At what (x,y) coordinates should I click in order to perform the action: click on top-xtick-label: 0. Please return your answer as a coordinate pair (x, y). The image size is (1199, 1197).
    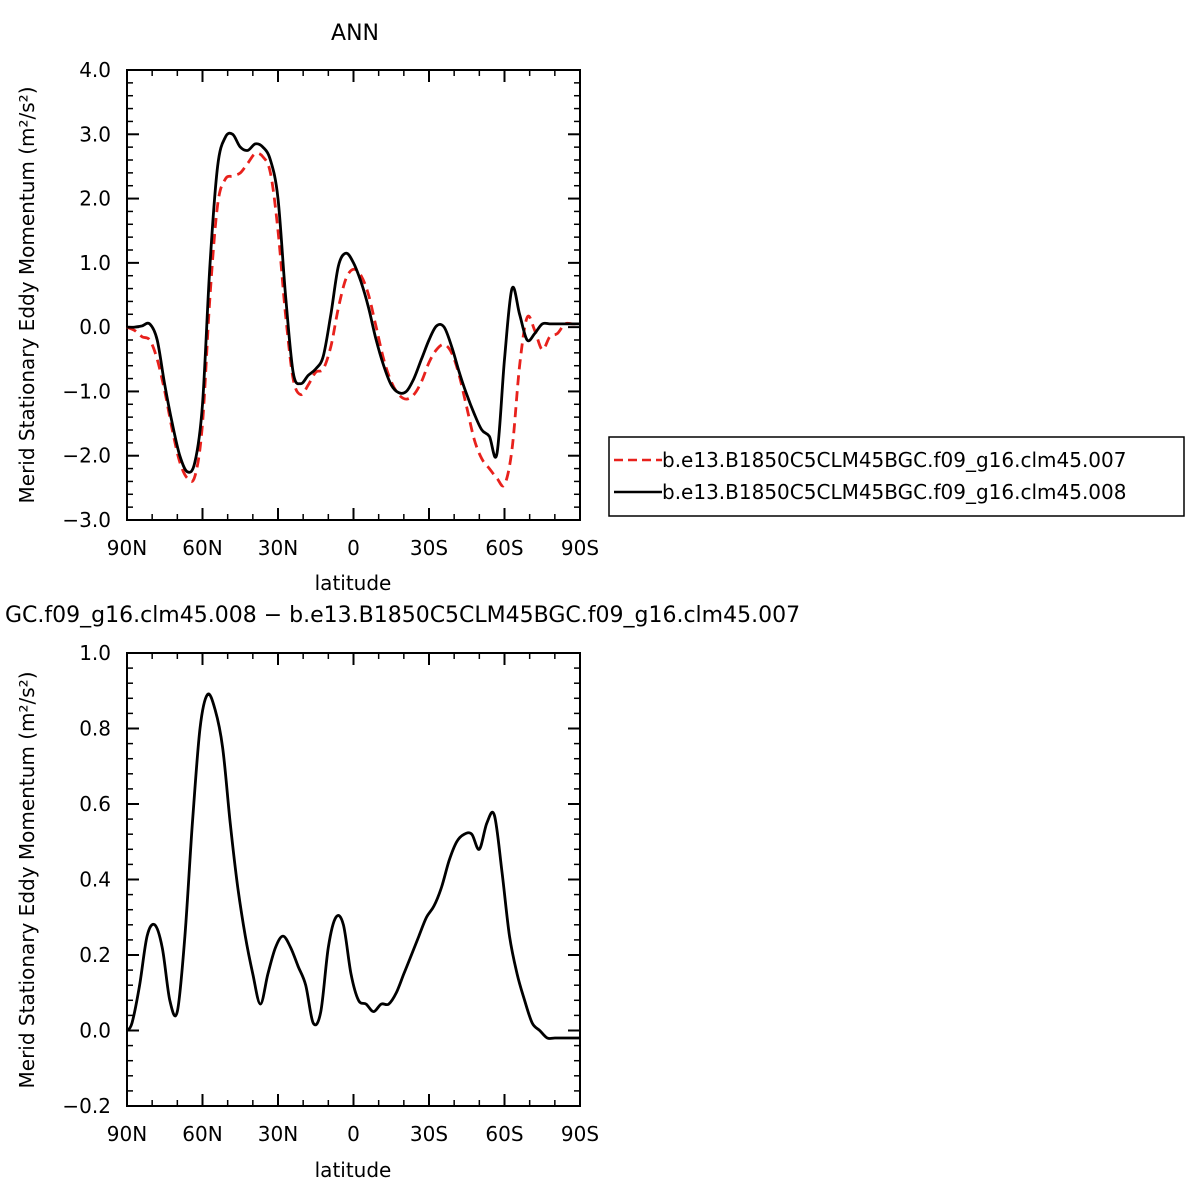
    Looking at the image, I should click on (353, 548).